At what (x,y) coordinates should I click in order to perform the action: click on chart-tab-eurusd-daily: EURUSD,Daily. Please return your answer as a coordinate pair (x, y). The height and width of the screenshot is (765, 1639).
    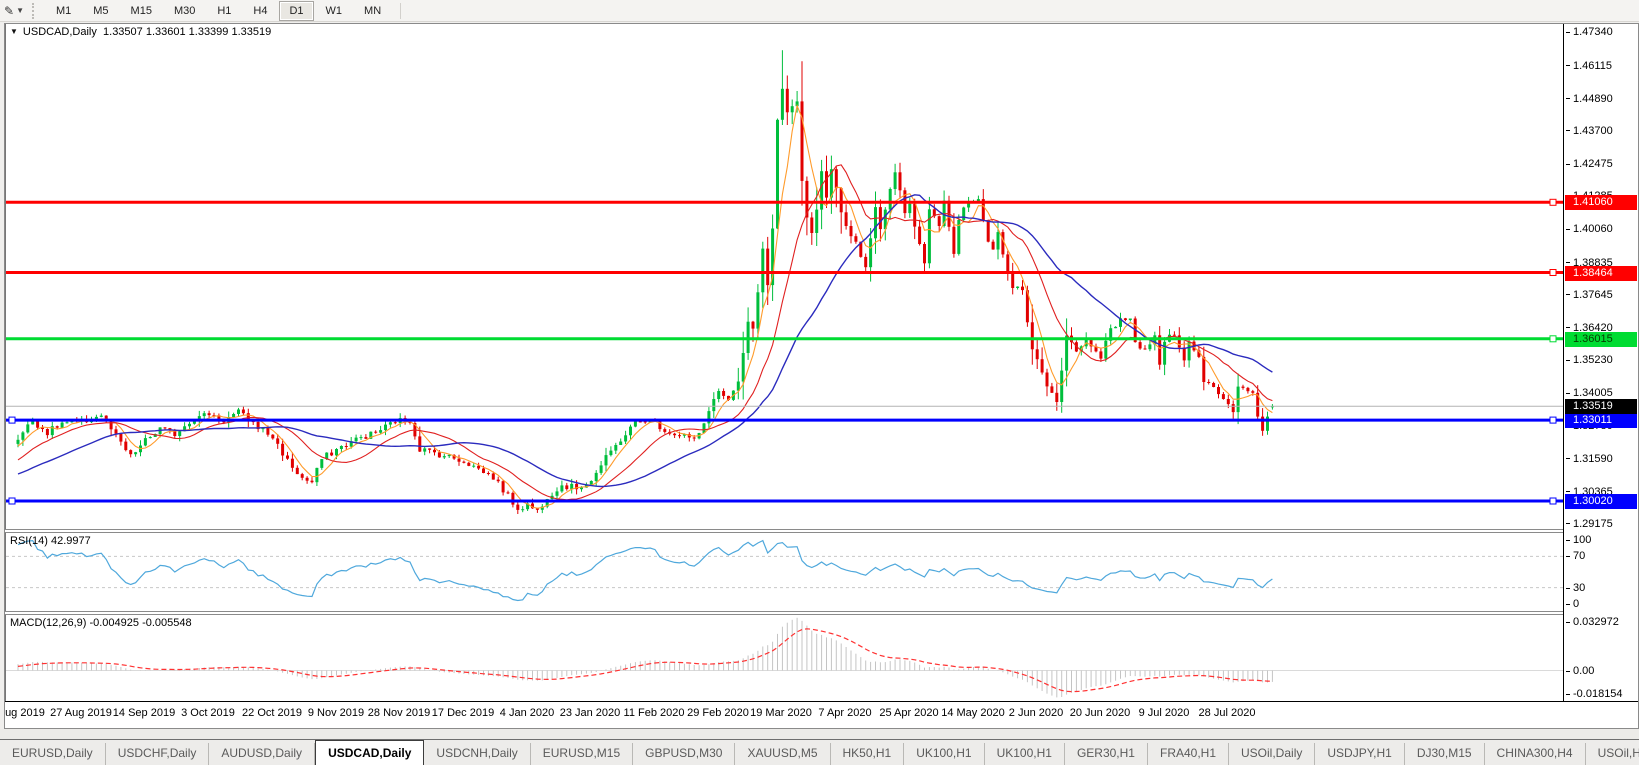
    Looking at the image, I should click on (53, 754).